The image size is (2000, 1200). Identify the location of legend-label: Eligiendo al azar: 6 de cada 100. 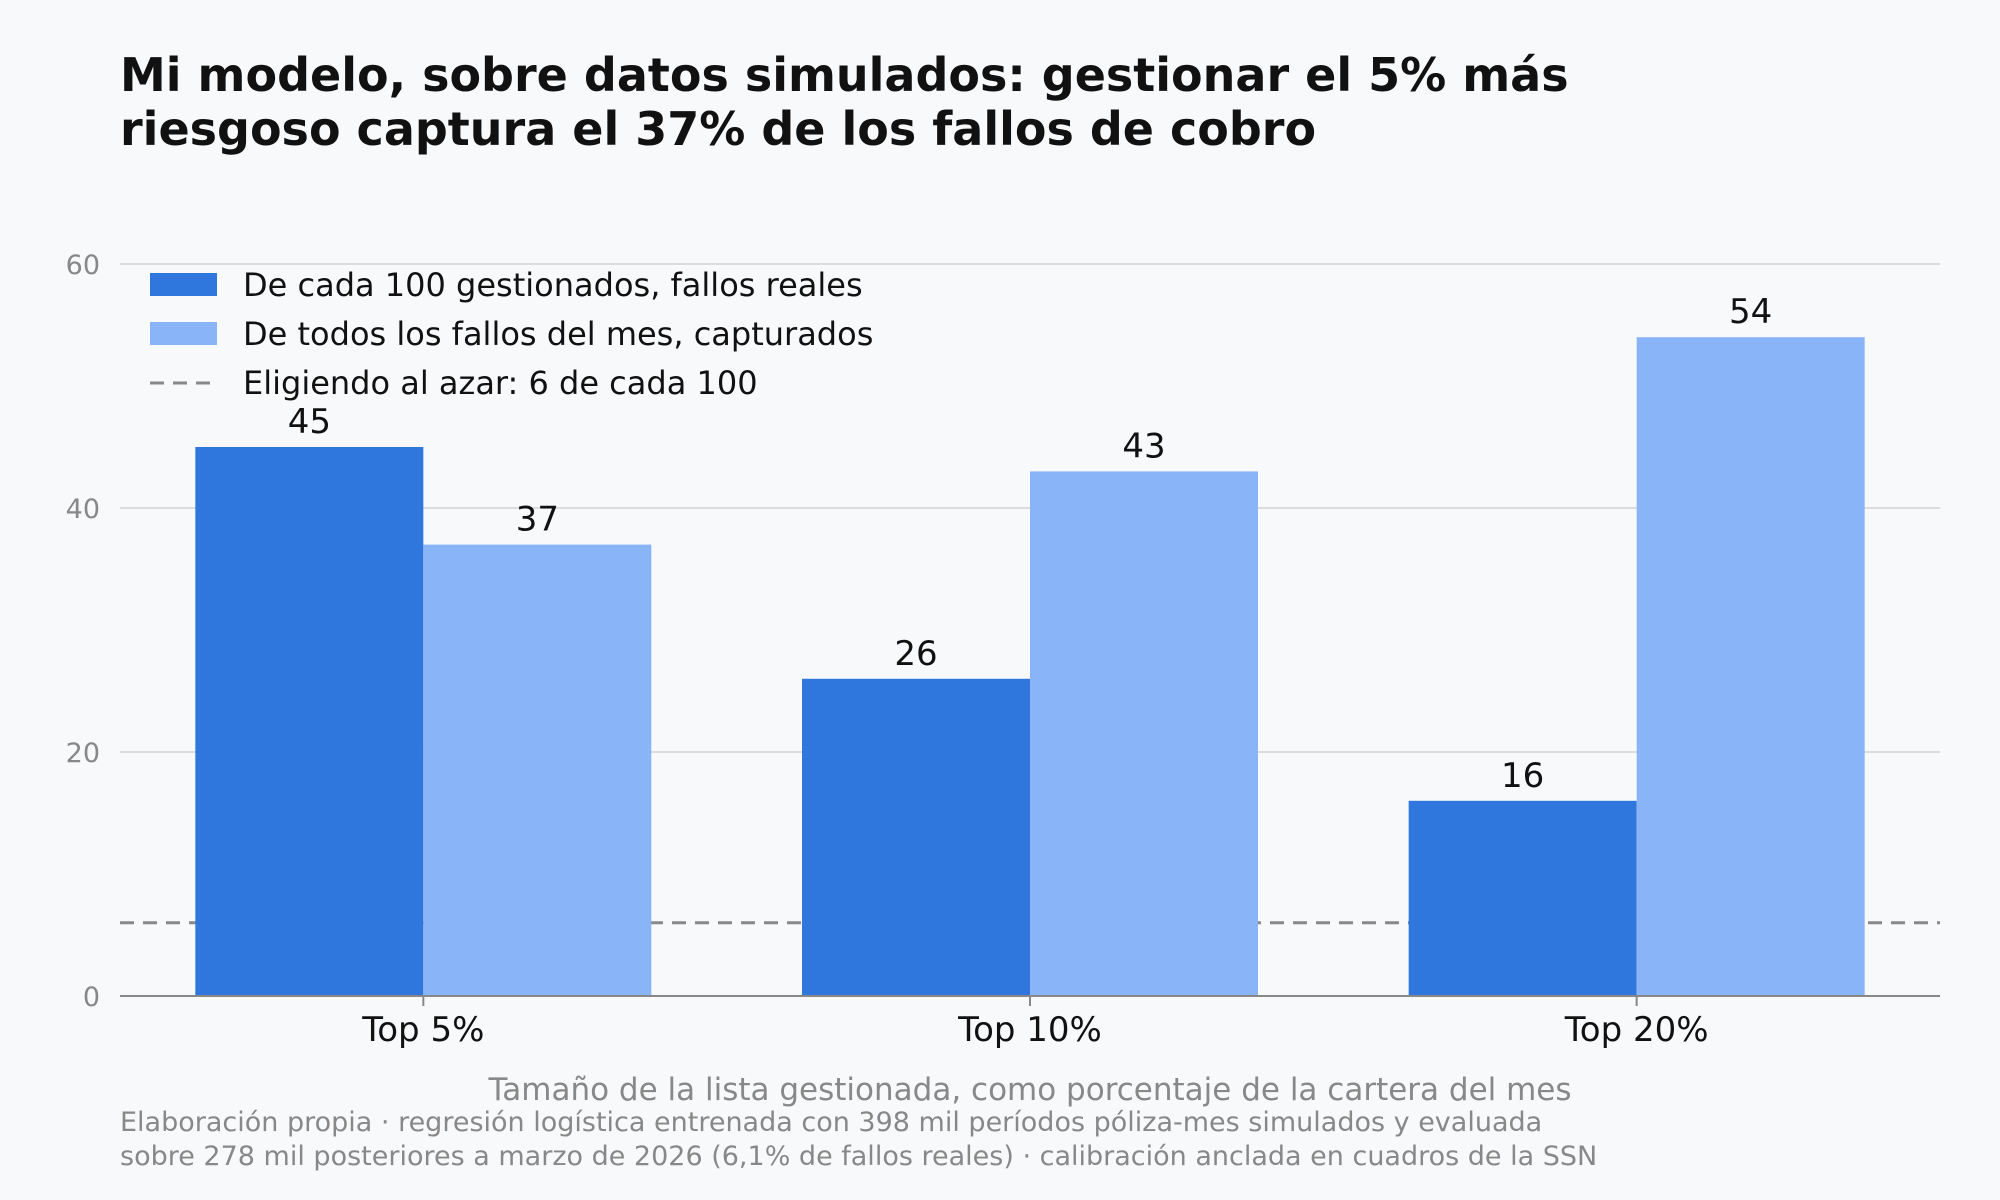
(500, 383).